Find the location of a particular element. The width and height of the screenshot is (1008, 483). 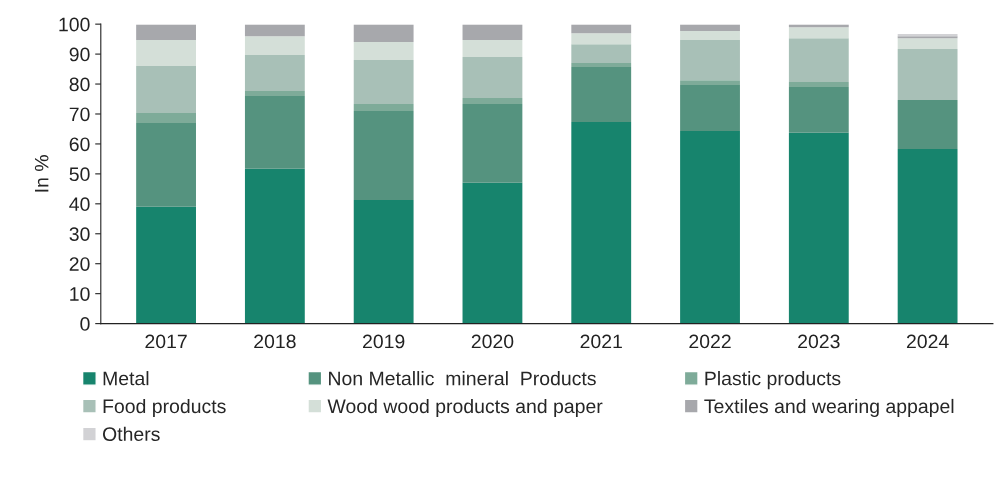

x-tick-label: 2020 is located at coordinates (492, 341).